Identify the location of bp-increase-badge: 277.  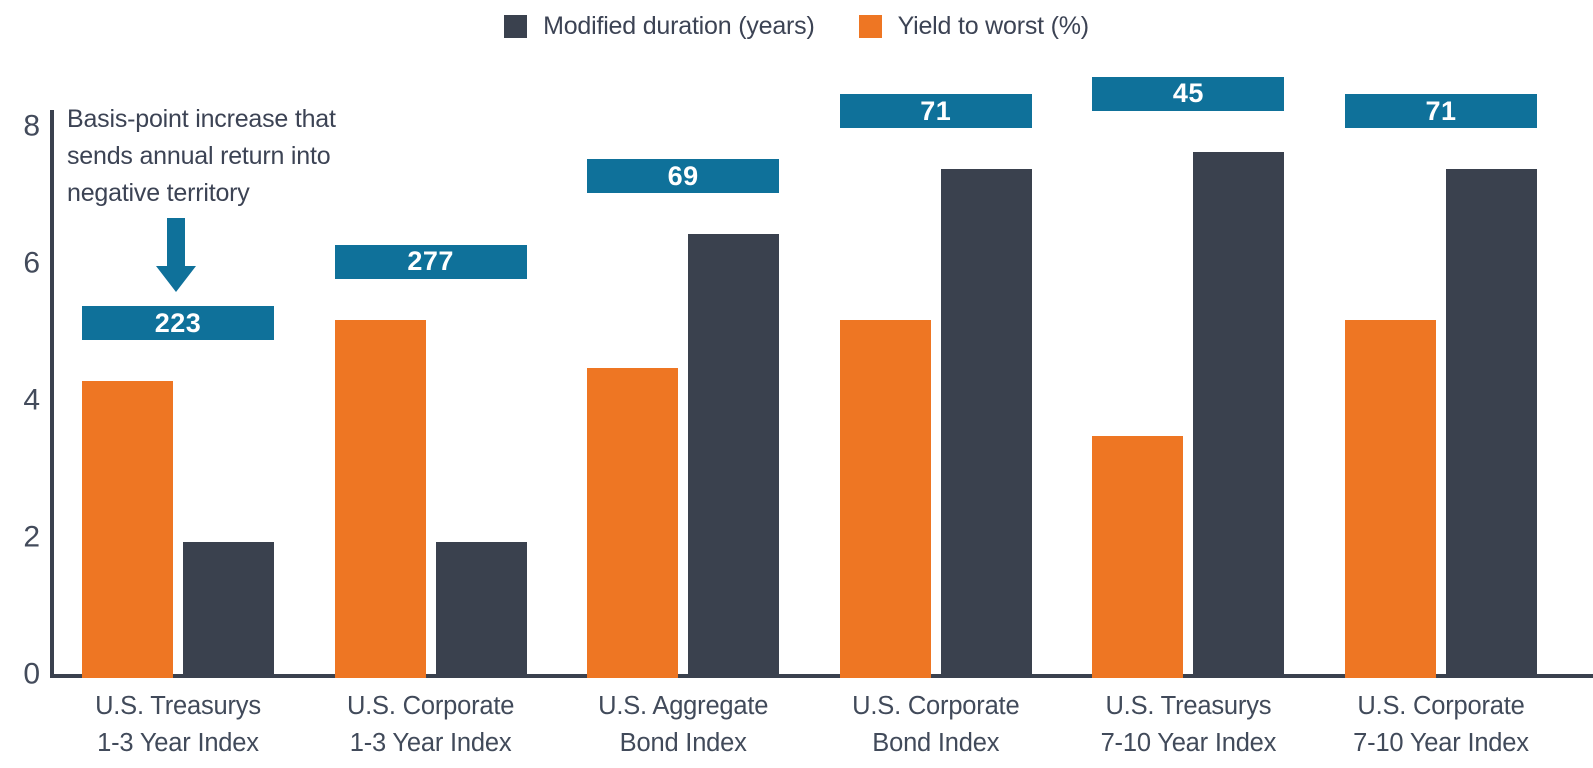
(430, 261).